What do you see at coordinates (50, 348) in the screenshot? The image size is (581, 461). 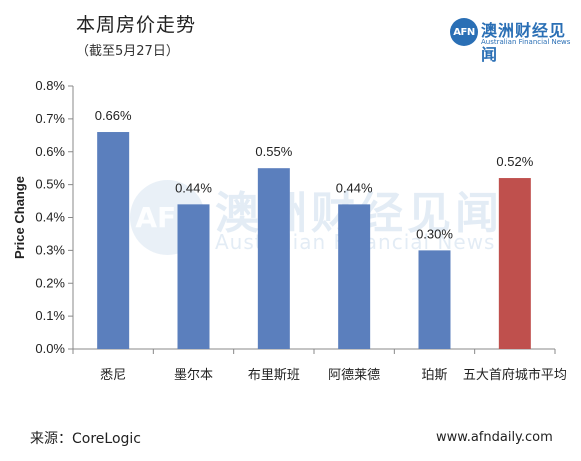 I see `y-tick-label: 0.0%` at bounding box center [50, 348].